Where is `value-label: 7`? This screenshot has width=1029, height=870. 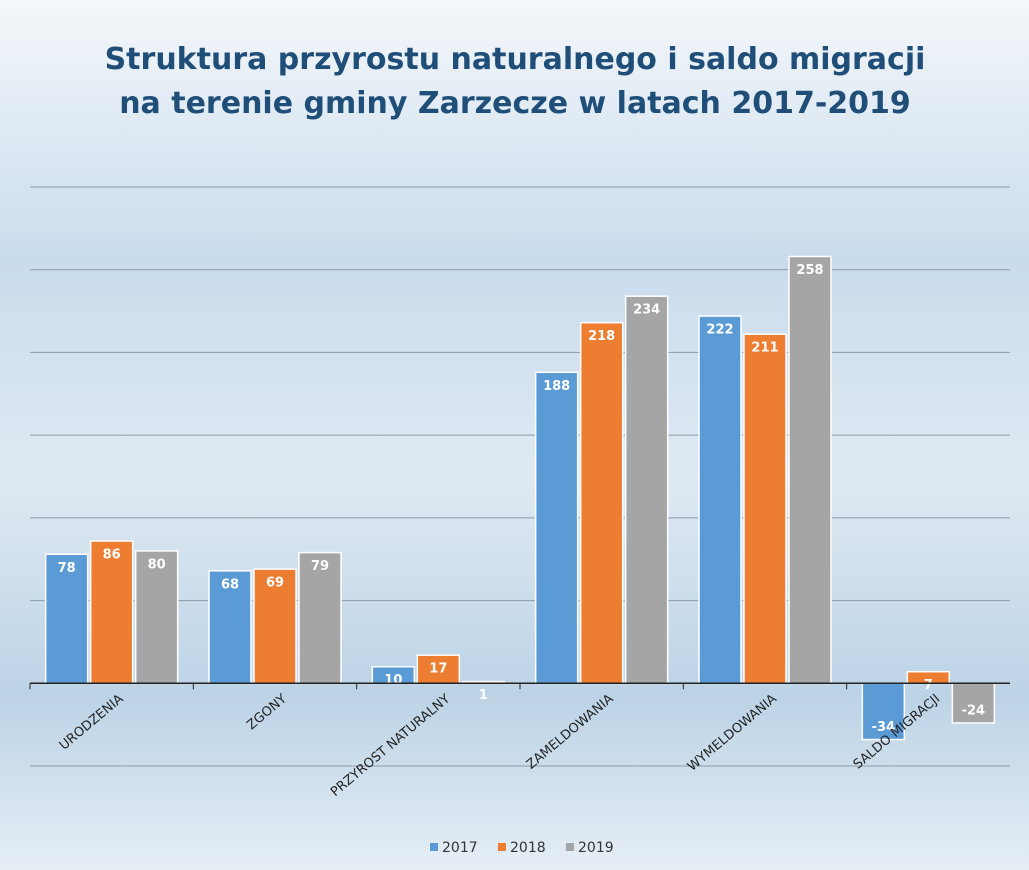 value-label: 7 is located at coordinates (928, 685).